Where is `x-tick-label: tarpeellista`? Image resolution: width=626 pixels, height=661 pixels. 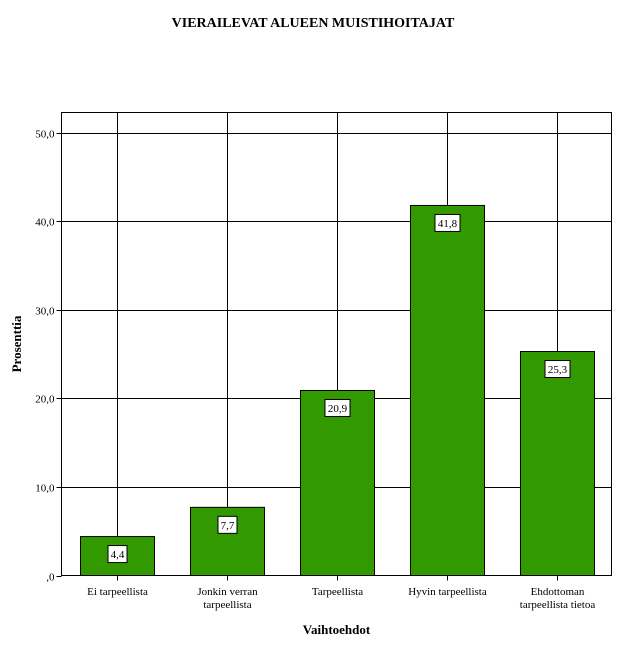
x-tick-label: tarpeellista is located at coordinates (227, 605).